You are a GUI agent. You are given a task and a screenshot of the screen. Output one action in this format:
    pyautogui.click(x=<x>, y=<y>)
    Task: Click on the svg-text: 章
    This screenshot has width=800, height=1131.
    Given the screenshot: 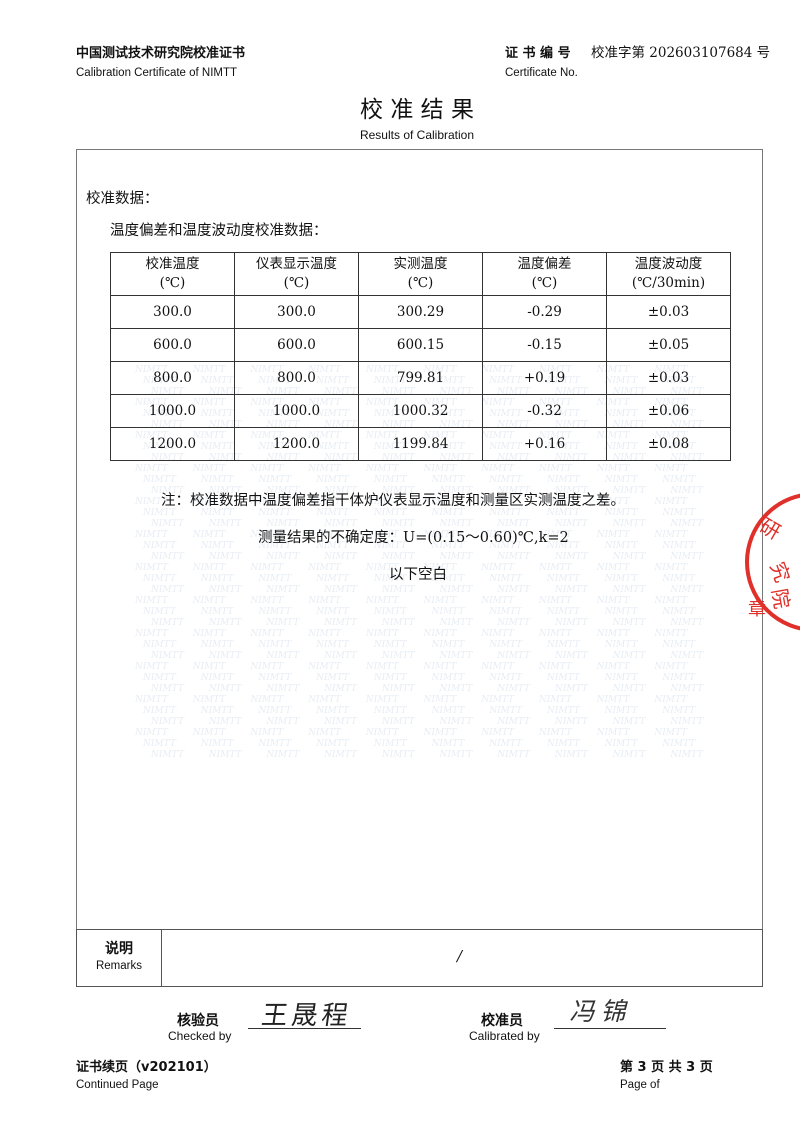 What is the action you would take?
    pyautogui.click(x=757, y=609)
    